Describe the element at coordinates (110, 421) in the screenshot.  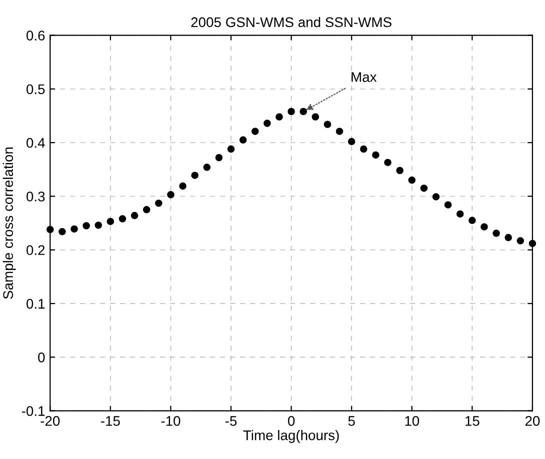
I see `x-tick-label: -15` at that location.